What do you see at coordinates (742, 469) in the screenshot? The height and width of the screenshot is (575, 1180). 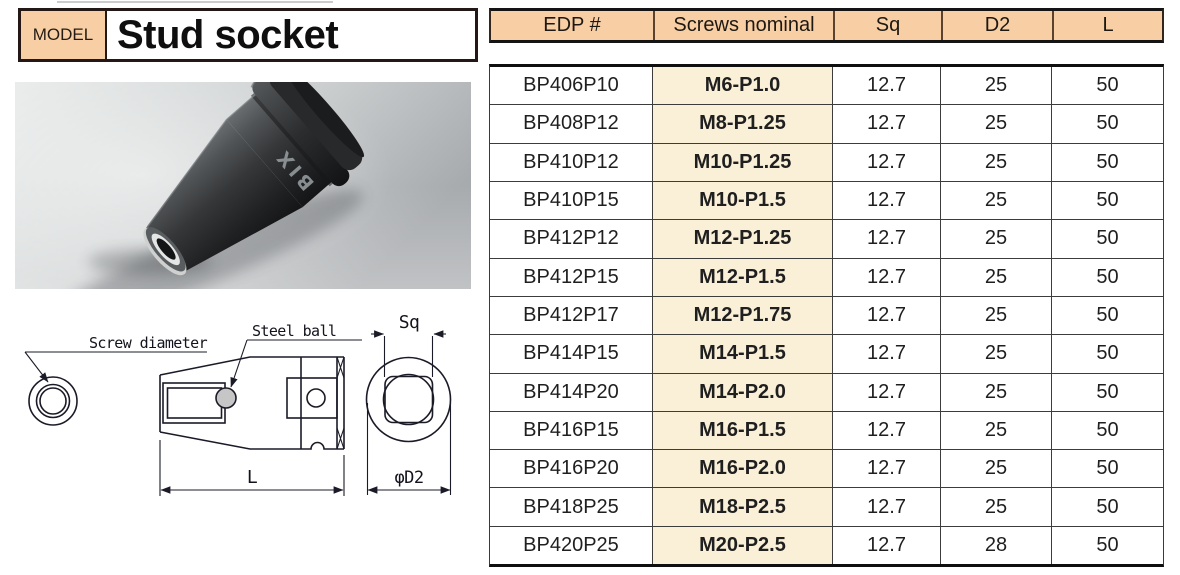 I see `cell-nominal: M16-P2.0` at bounding box center [742, 469].